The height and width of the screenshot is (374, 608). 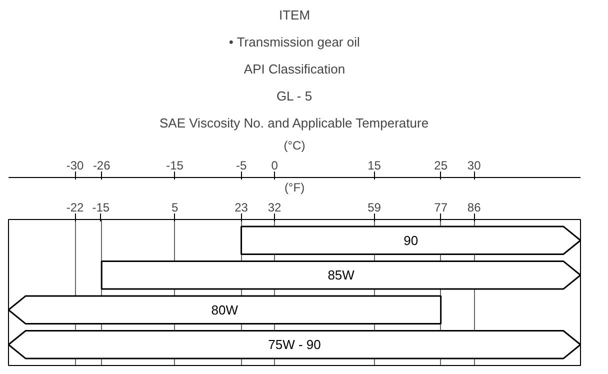 What do you see at coordinates (175, 165) in the screenshot?
I see `x-tick-label: -15` at bounding box center [175, 165].